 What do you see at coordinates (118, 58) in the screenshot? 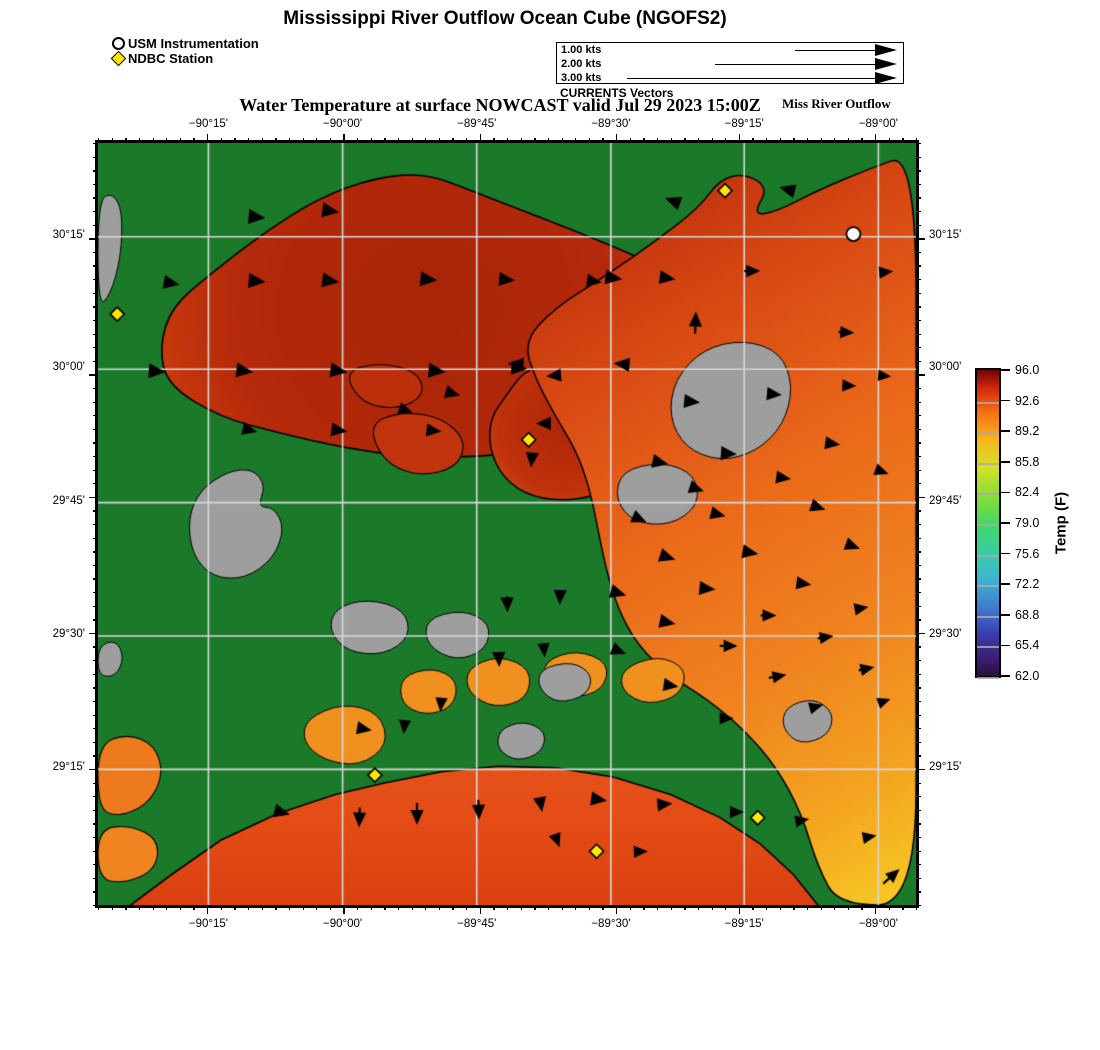
I see `diamond-marker-icon` at bounding box center [118, 58].